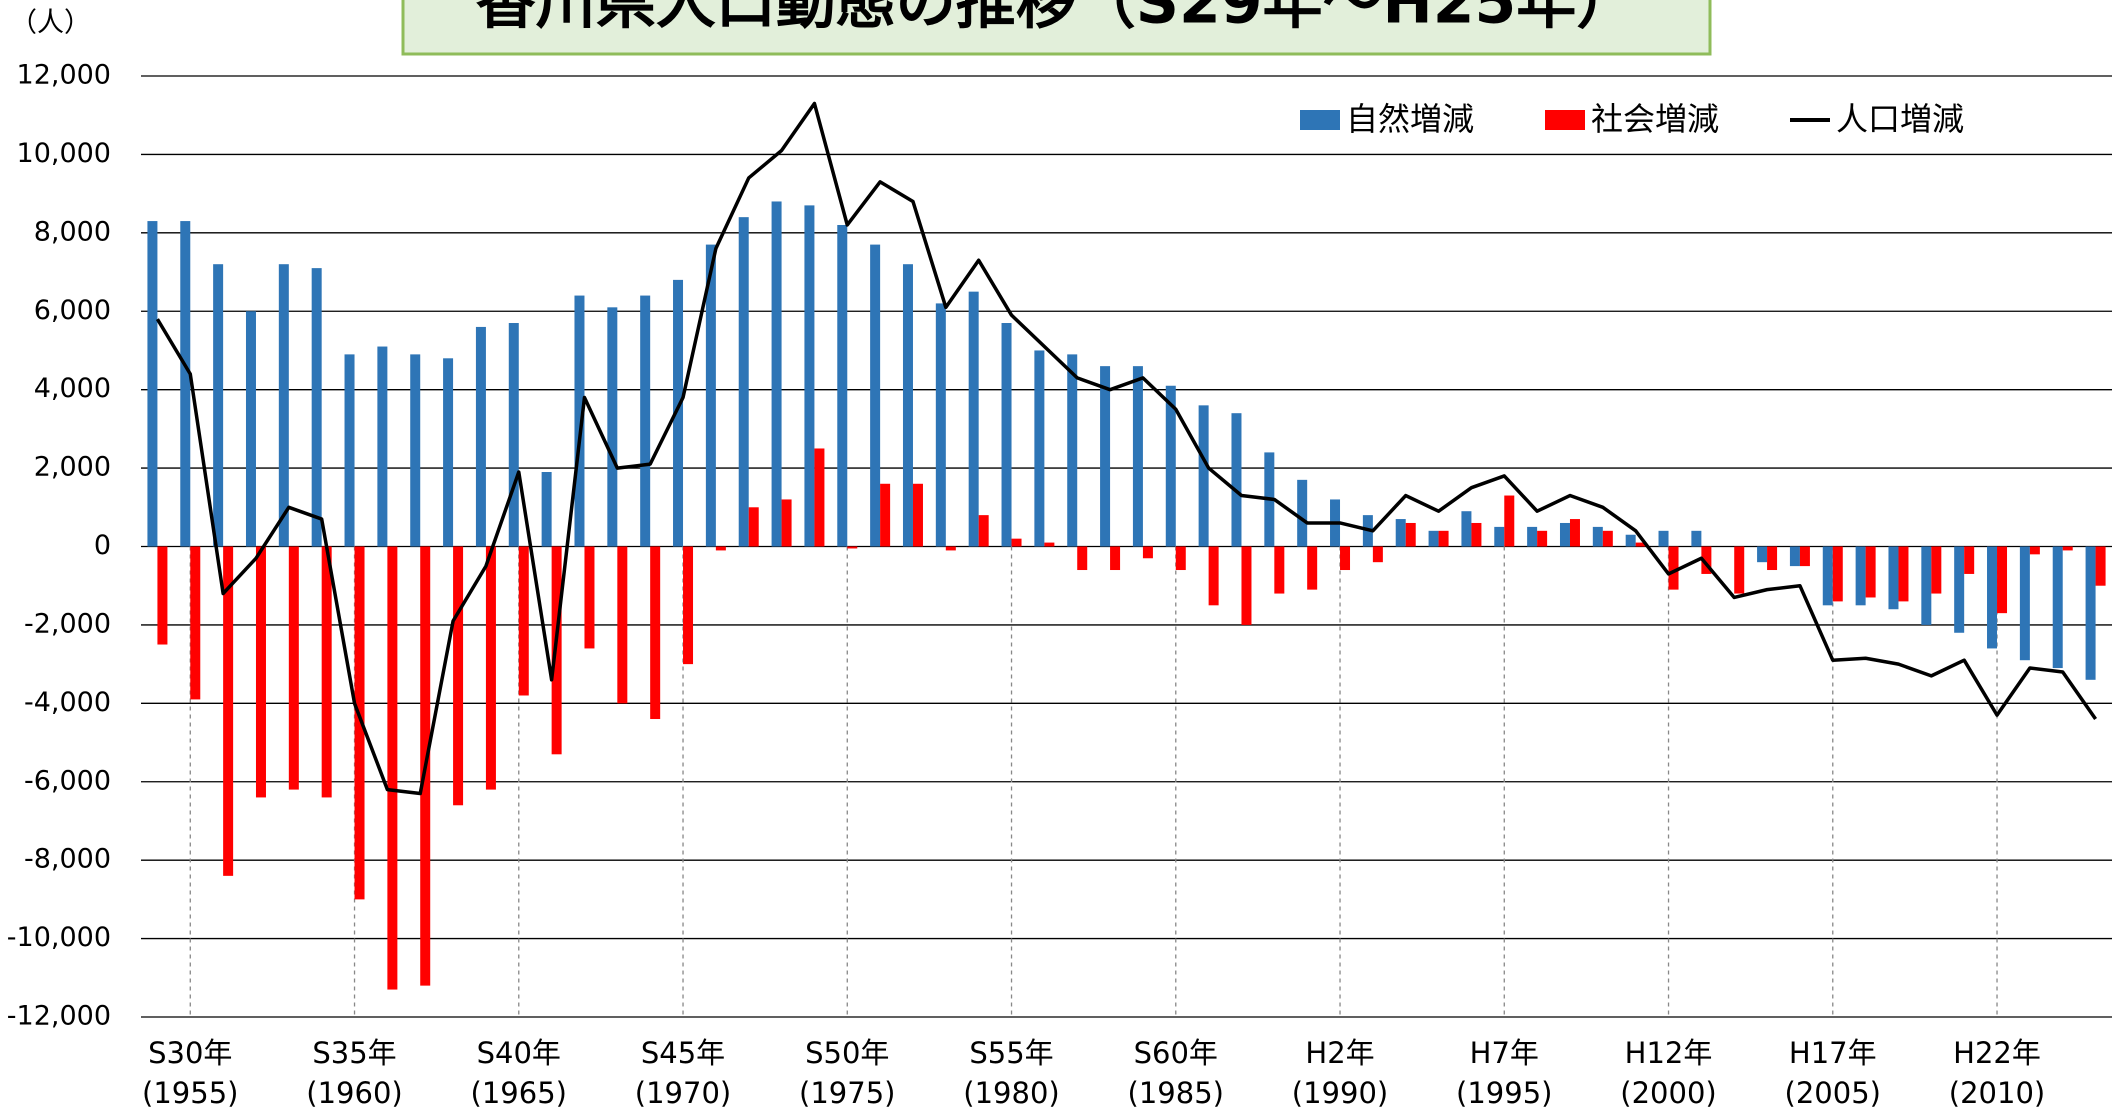  I want to click on x-tick-label: (1985), so click(1176, 1093).